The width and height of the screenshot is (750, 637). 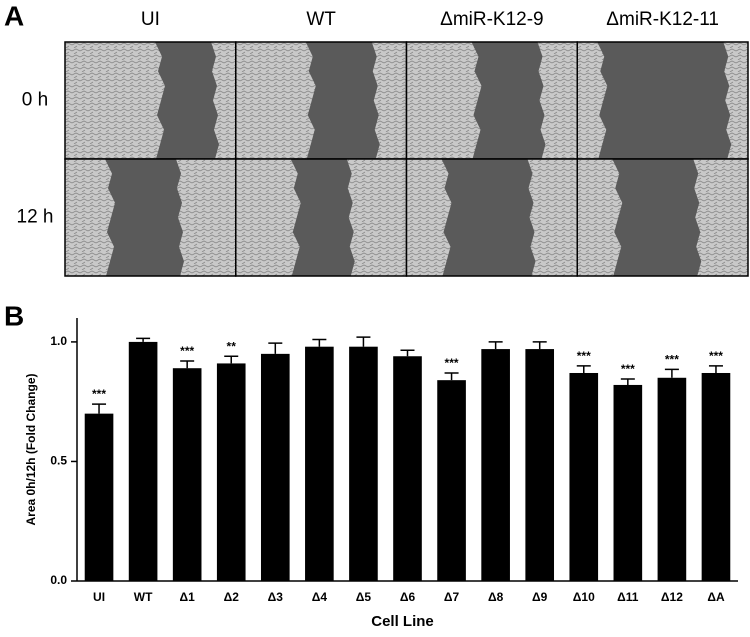 What do you see at coordinates (58, 341) in the screenshot?
I see `y-tick-label: 1.0` at bounding box center [58, 341].